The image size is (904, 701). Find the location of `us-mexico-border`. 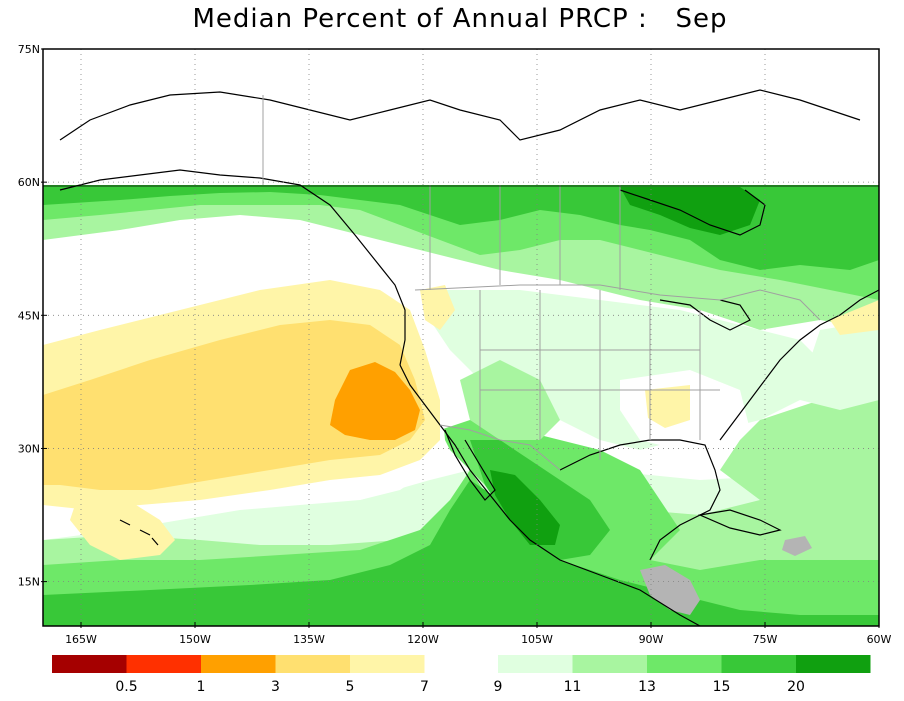

us-mexico-border is located at coordinates (500, 447).